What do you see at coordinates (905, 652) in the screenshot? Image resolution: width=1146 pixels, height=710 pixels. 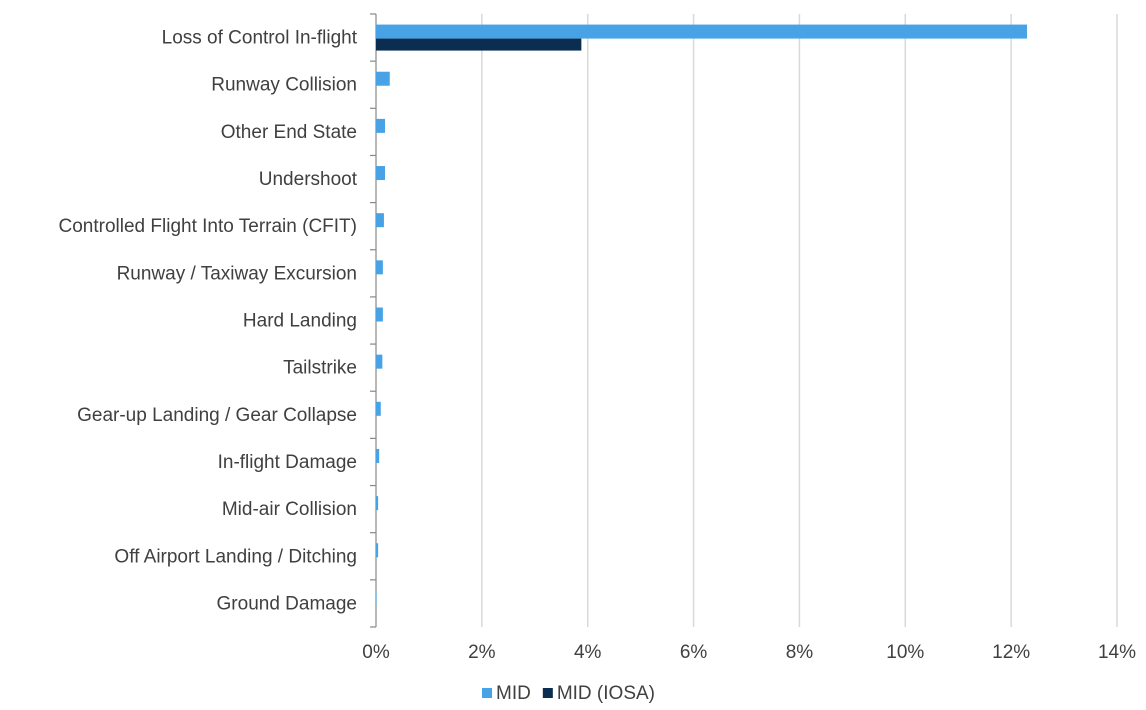 I see `x-tick-label: 10%` at bounding box center [905, 652].